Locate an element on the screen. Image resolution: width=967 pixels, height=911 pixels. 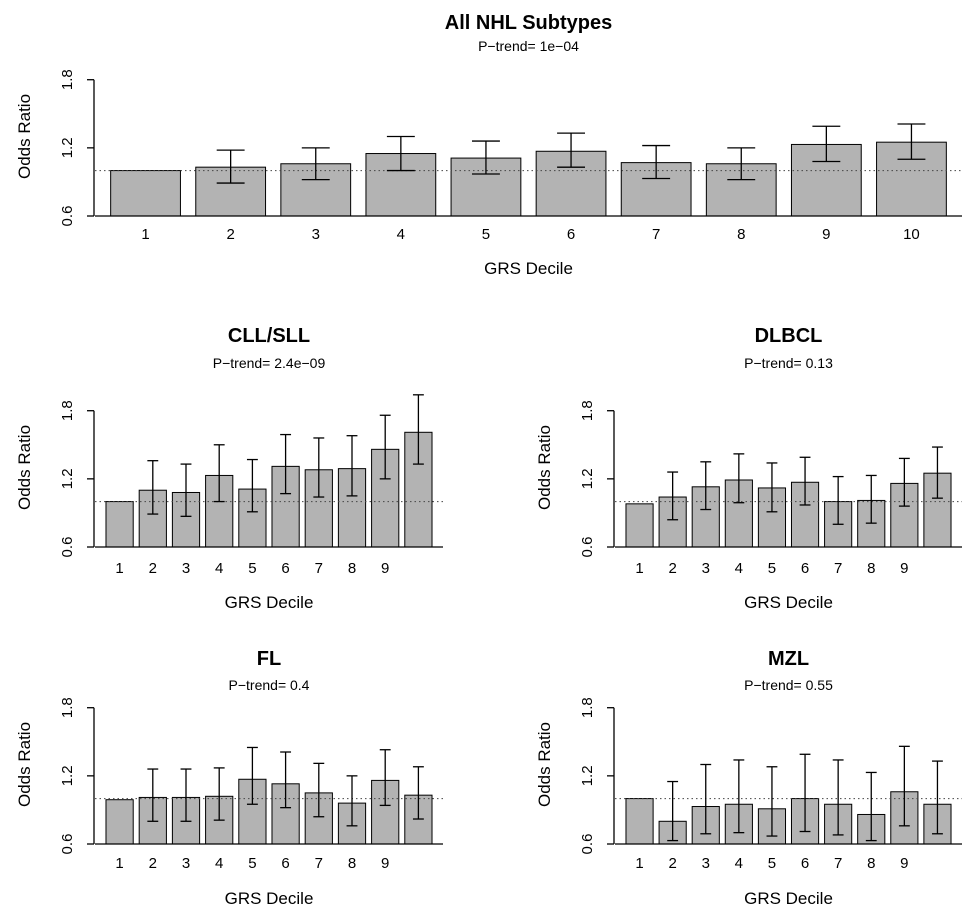
chart-subtitle: P−trend= 0.13 is located at coordinates (788, 363).